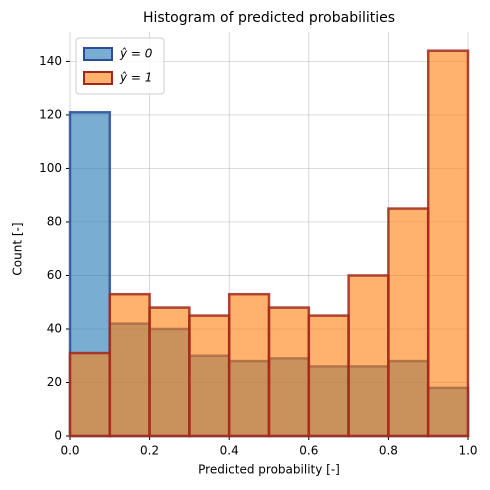  What do you see at coordinates (54, 382) in the screenshot?
I see `y-tick-label: 20` at bounding box center [54, 382].